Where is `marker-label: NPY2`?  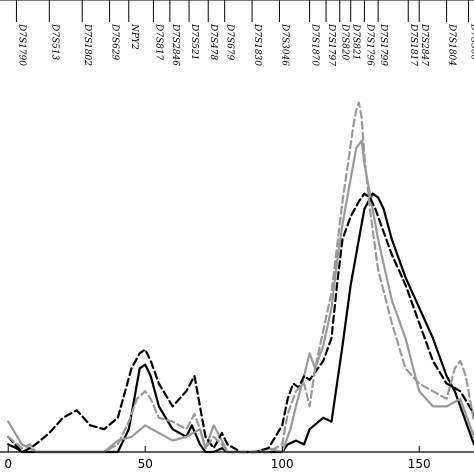
marker-label: NPY2 is located at coordinates (134, 36).